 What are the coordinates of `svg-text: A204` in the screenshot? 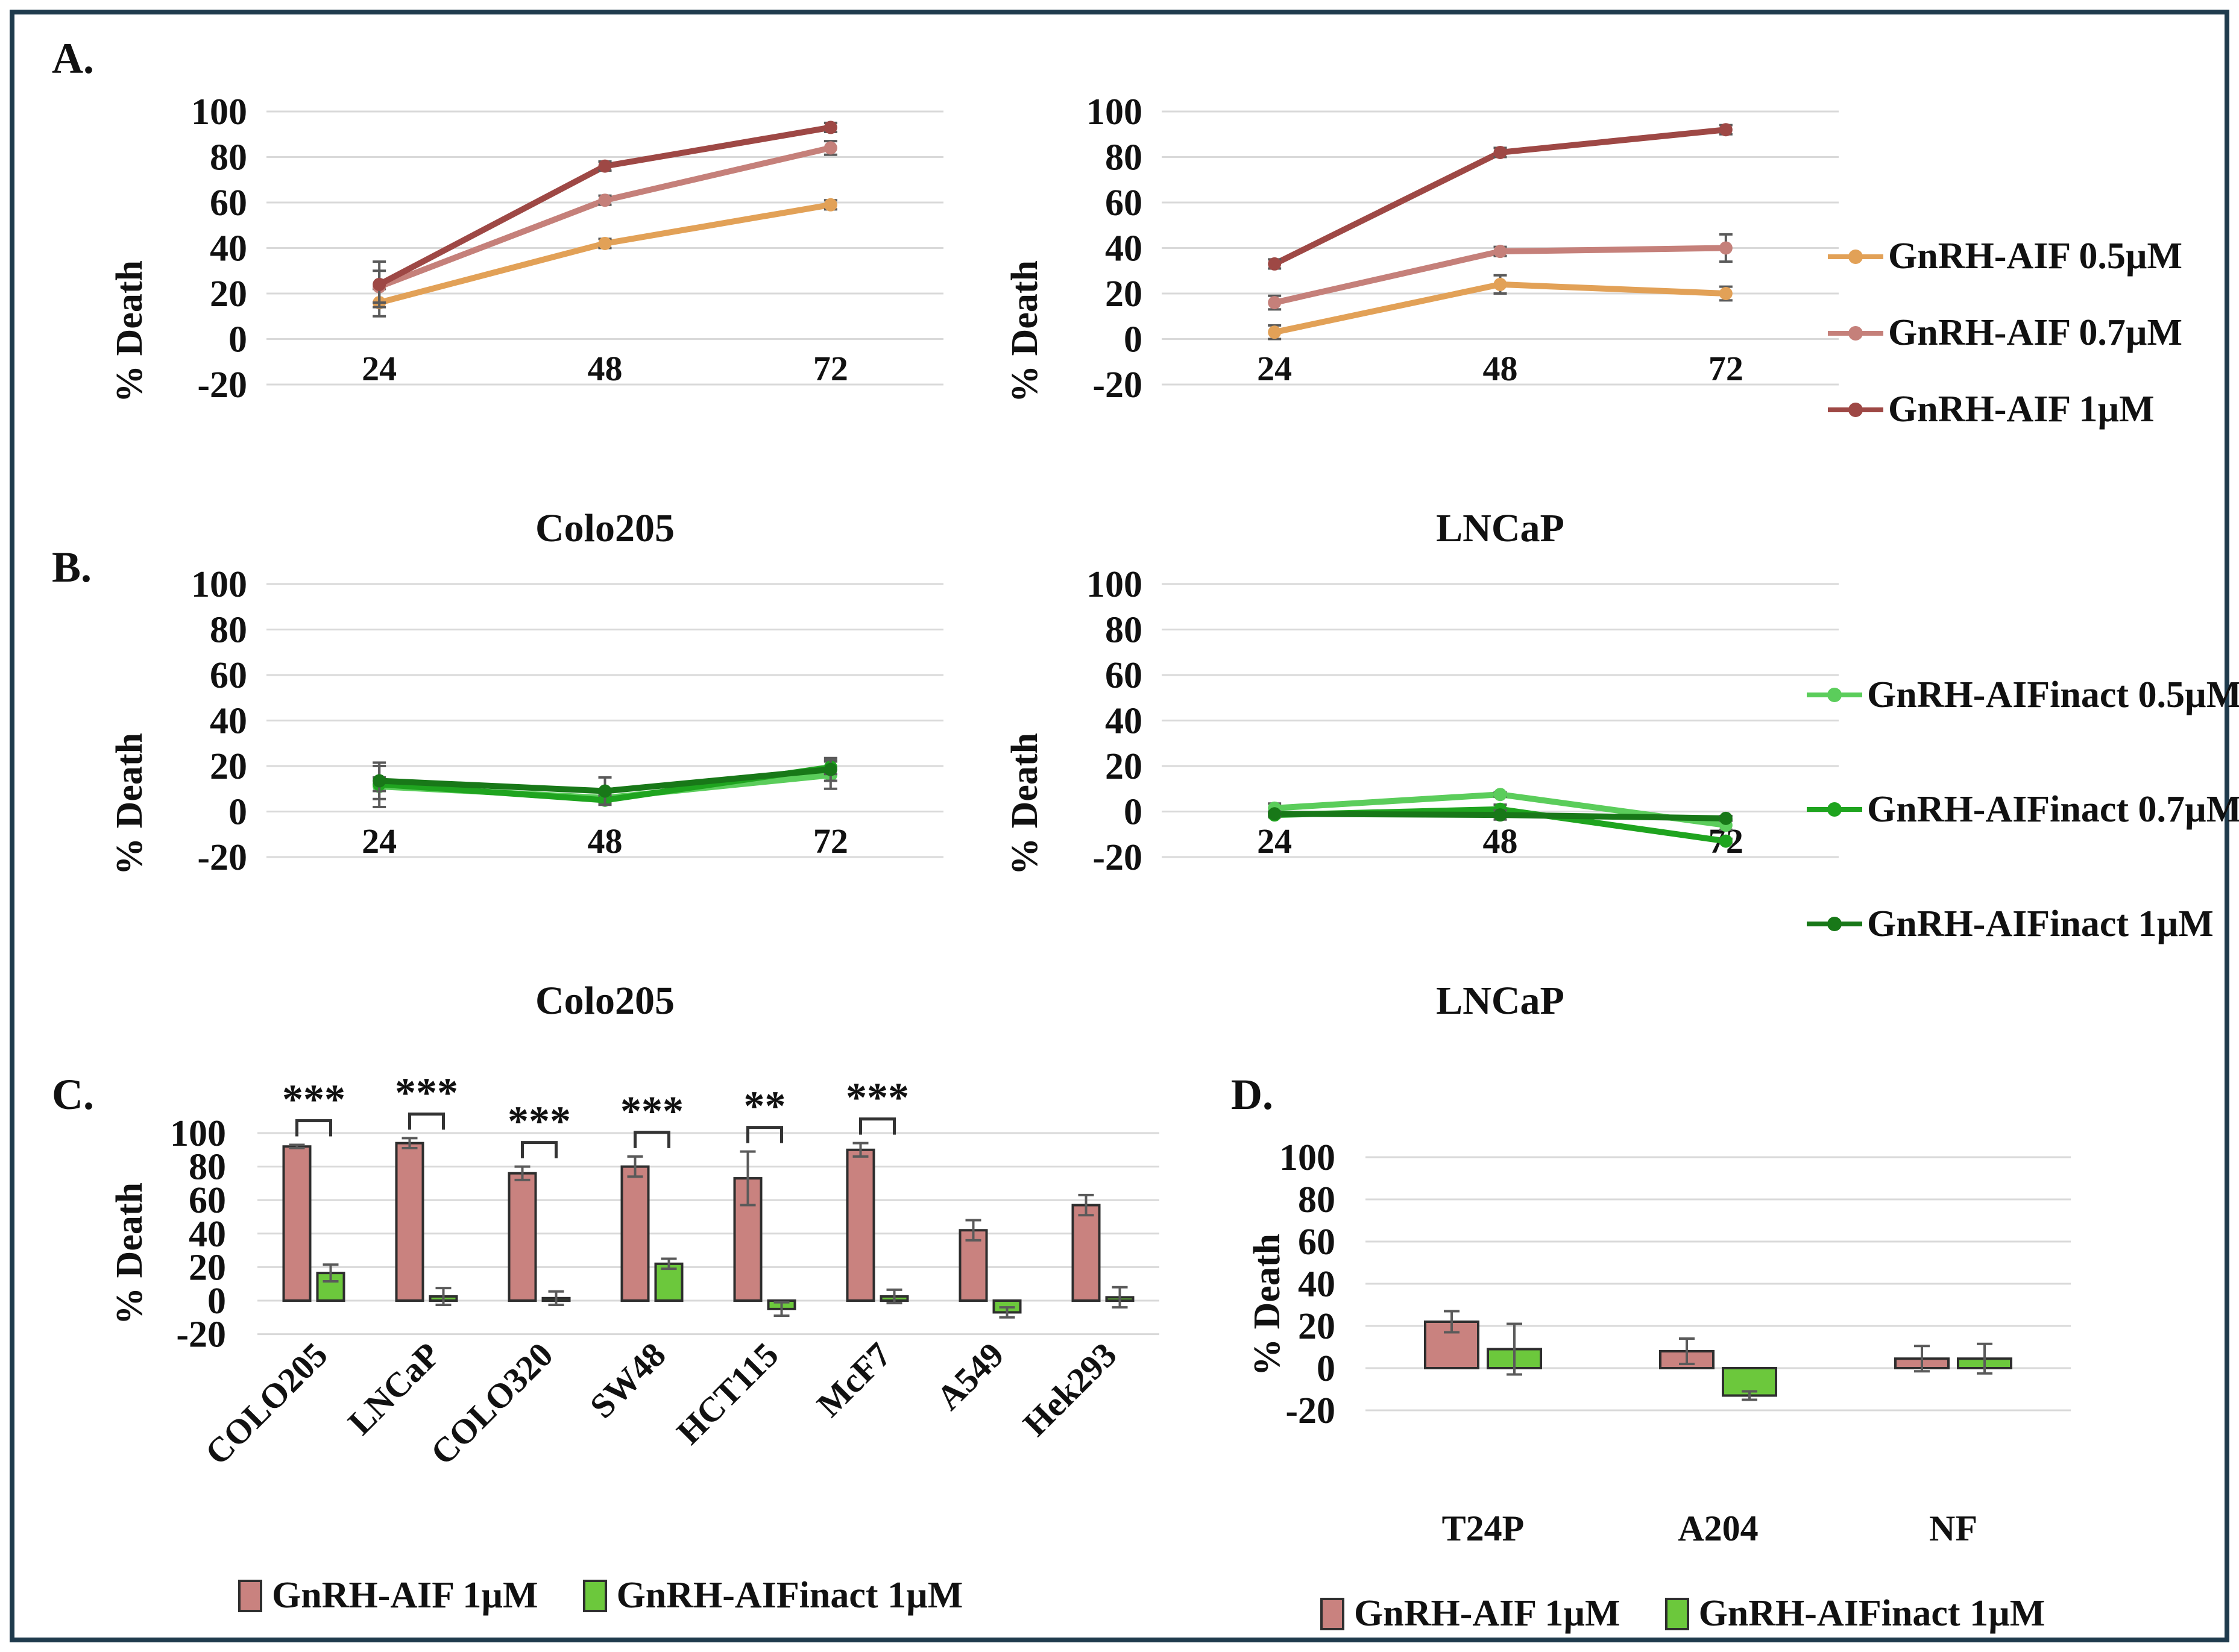 It's located at (1718, 1528).